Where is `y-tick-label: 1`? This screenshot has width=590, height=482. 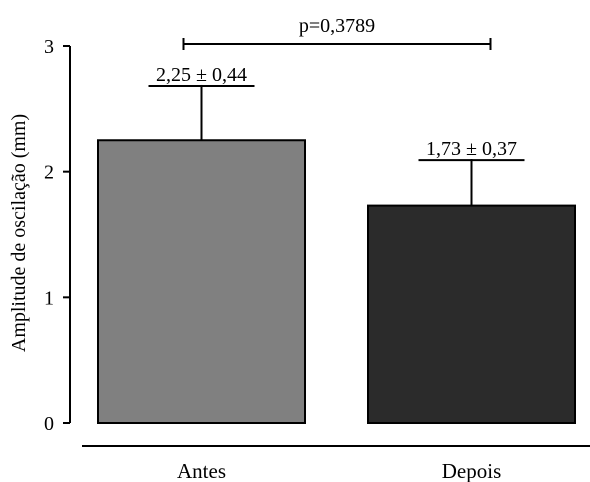
y-tick-label: 1 is located at coordinates (49, 298).